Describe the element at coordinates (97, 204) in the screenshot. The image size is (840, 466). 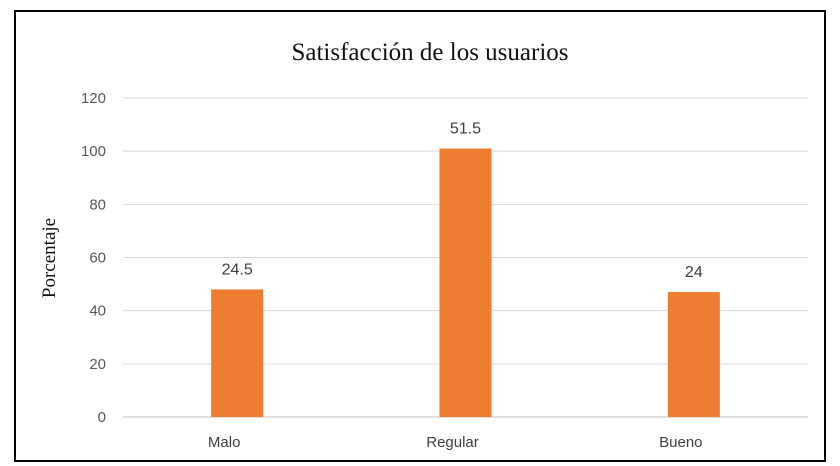
I see `y-tick-label: 80` at that location.